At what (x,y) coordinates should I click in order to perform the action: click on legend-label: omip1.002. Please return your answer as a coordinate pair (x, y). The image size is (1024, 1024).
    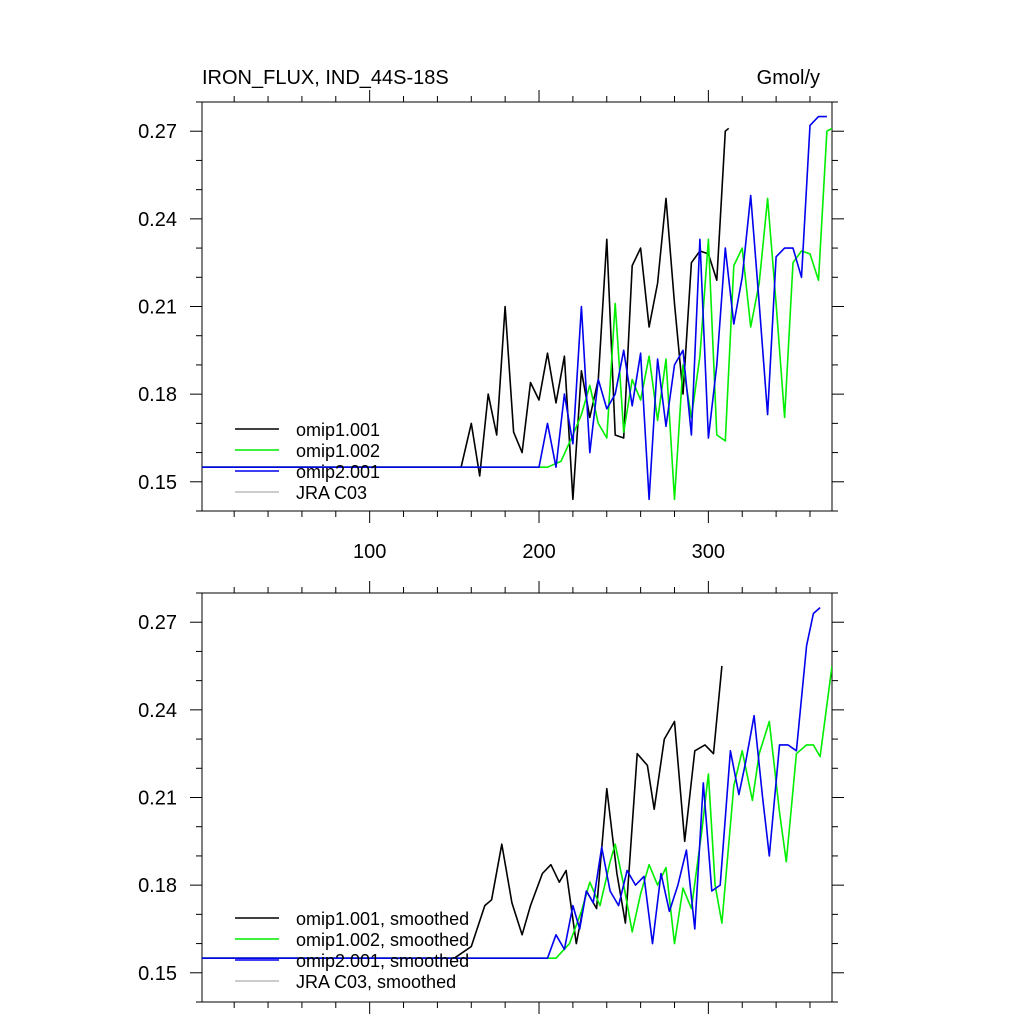
    Looking at the image, I should click on (338, 451).